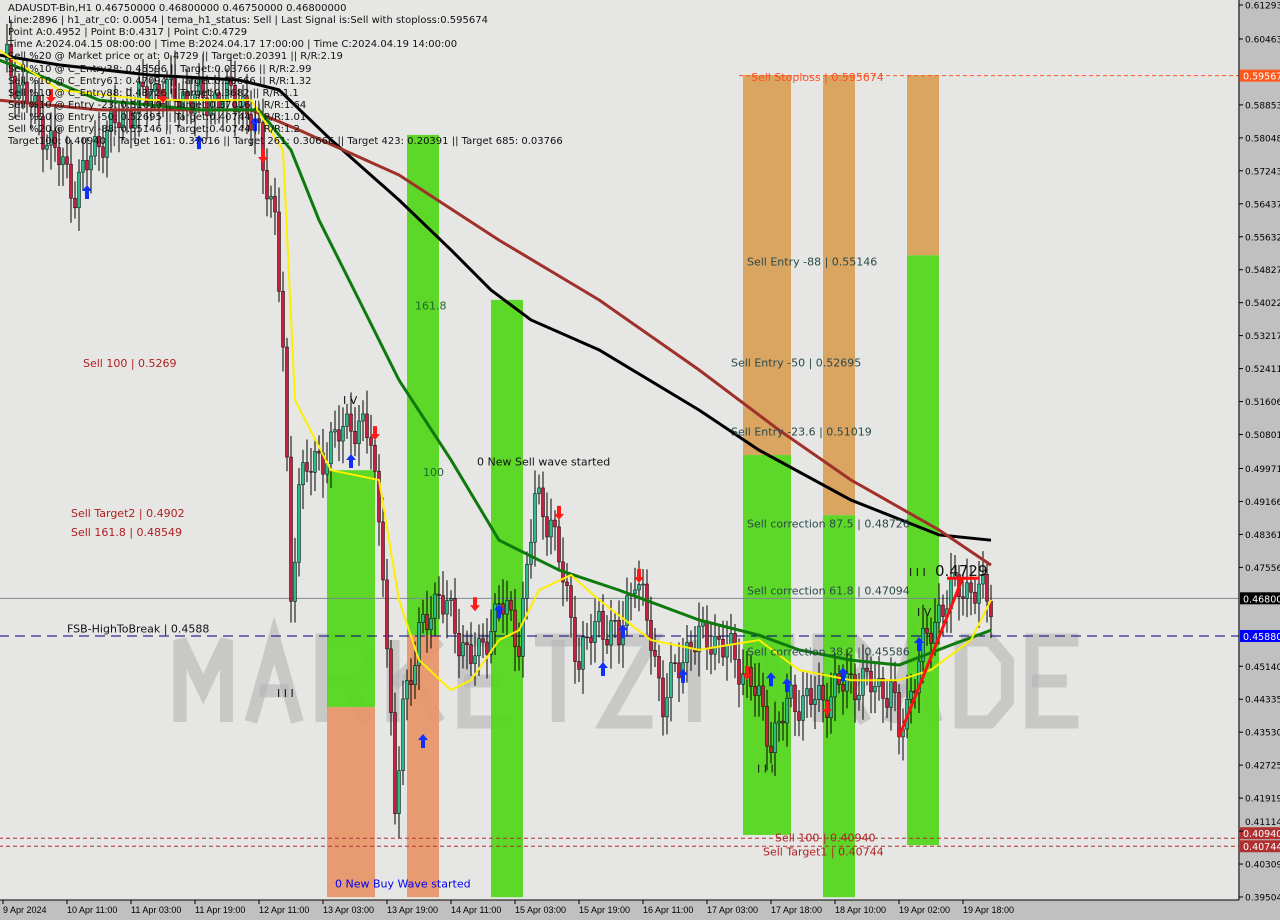  I want to click on price-tag-current, so click(1260, 598).